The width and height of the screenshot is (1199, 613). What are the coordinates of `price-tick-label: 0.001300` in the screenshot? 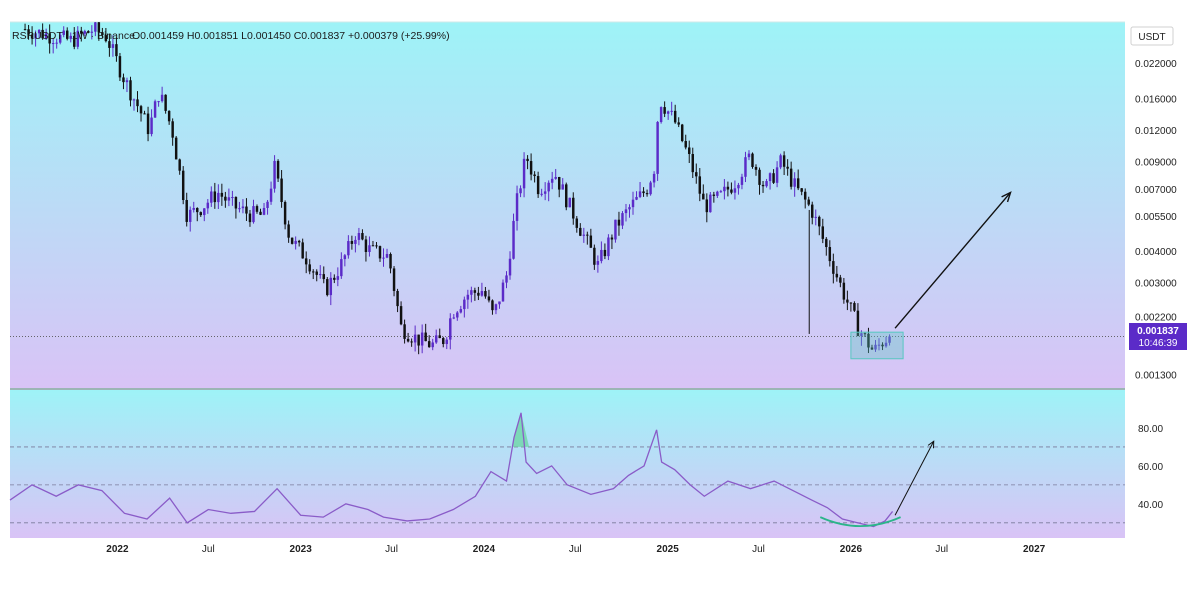 It's located at (1156, 376).